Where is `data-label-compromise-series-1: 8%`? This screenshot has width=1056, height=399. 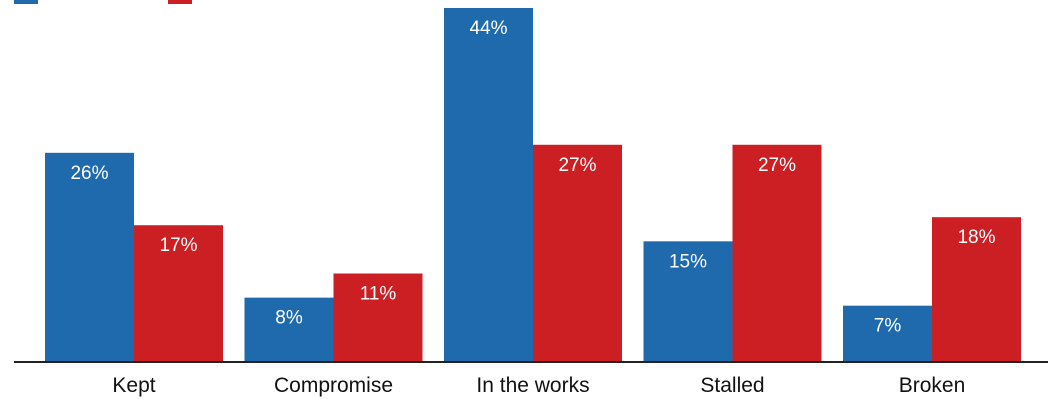
data-label-compromise-series-1: 8% is located at coordinates (289, 318).